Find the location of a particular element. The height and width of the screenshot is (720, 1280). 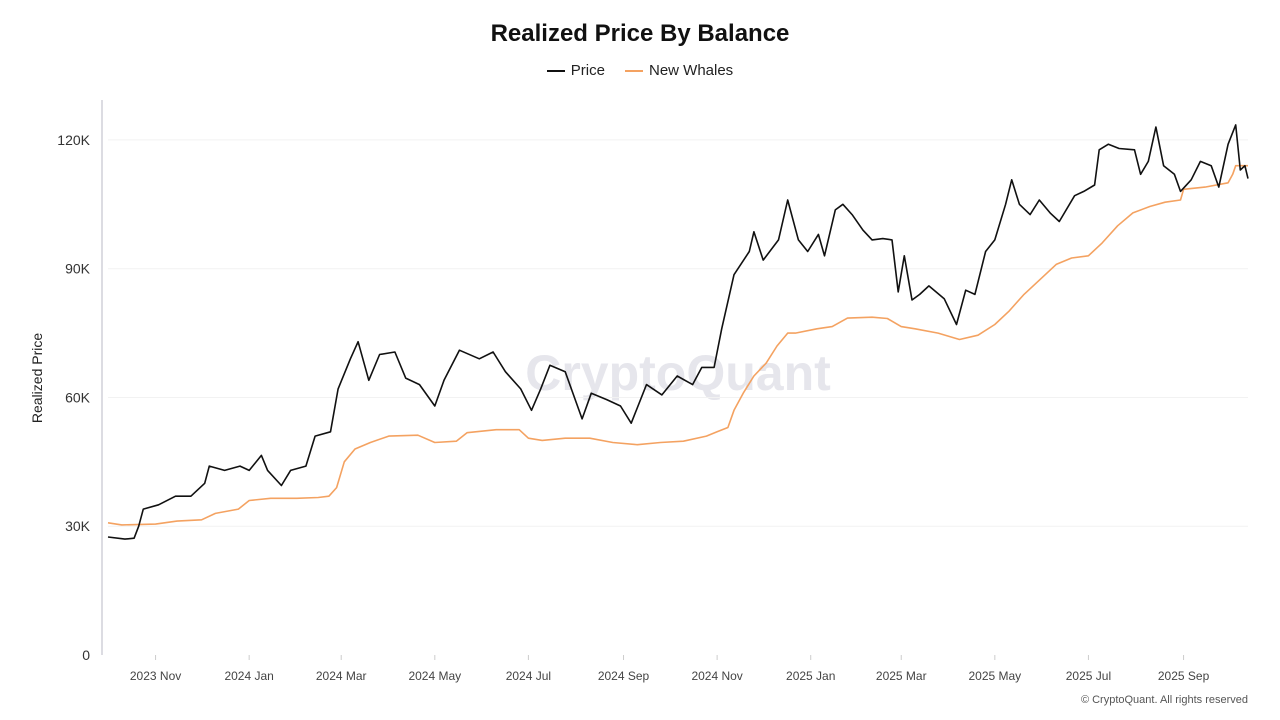

x-tick-label: 2023 Nov is located at coordinates (155, 676).